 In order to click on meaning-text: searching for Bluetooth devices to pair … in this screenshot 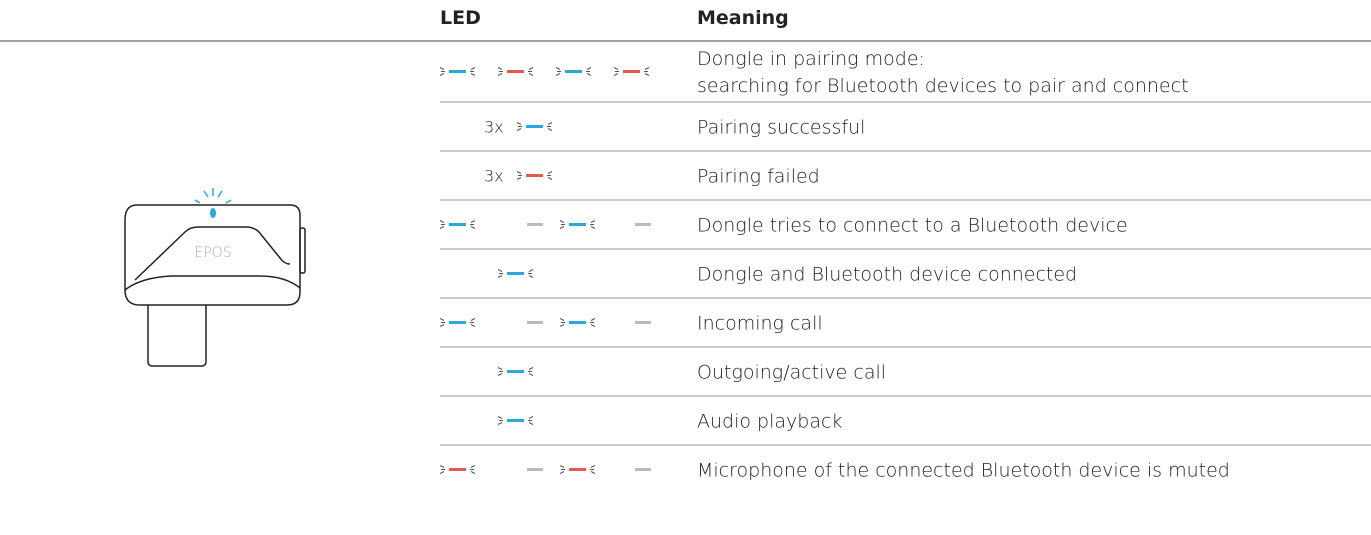, I will do `click(943, 86)`.